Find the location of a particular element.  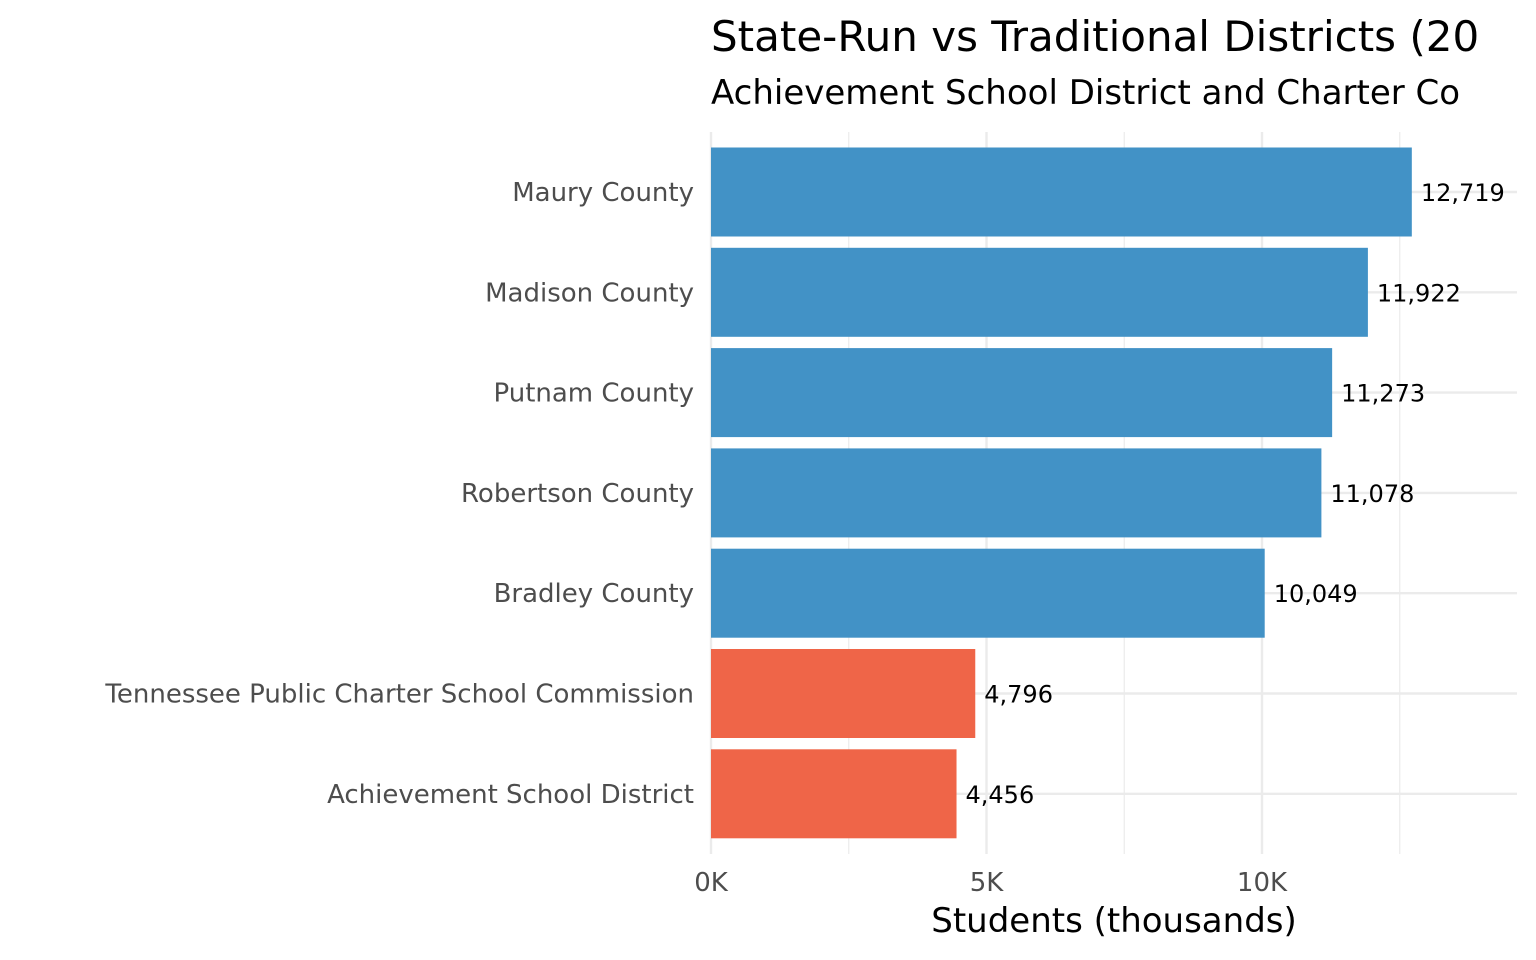

value-label: 4,456 is located at coordinates (1000, 795).